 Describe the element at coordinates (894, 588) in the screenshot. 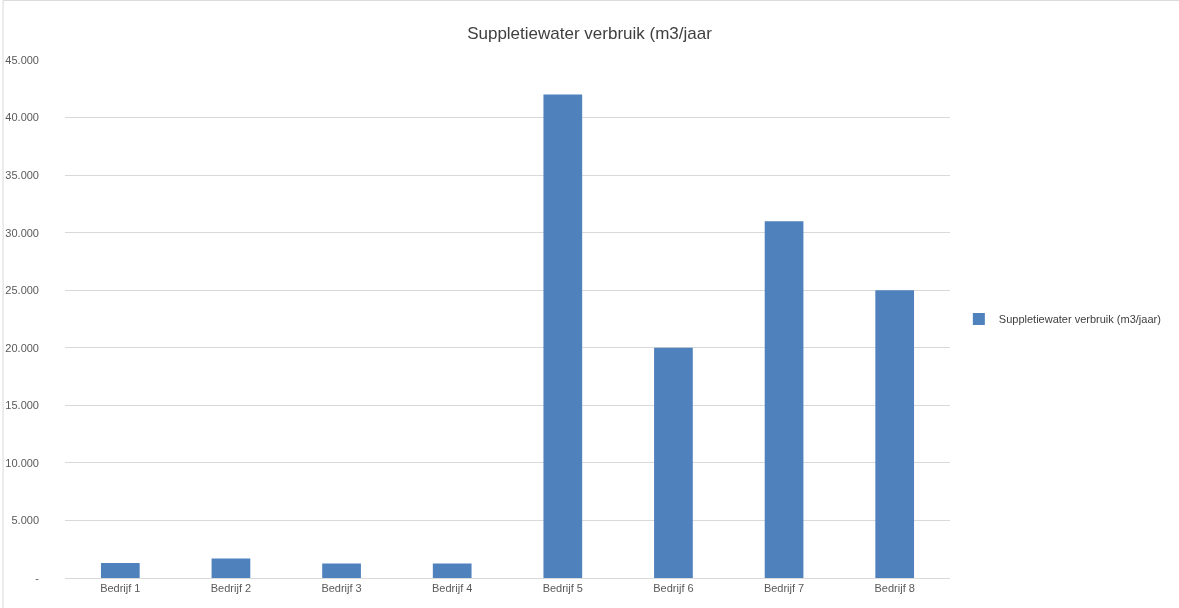

I see `x-tick-label: Bedrijf 8` at that location.